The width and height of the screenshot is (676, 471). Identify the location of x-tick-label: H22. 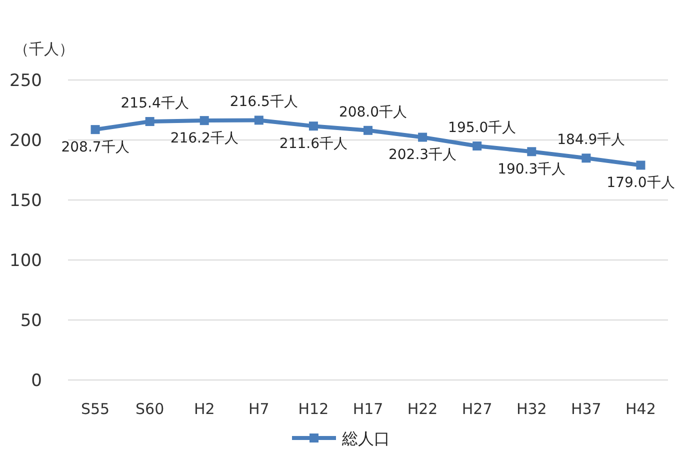
(422, 409).